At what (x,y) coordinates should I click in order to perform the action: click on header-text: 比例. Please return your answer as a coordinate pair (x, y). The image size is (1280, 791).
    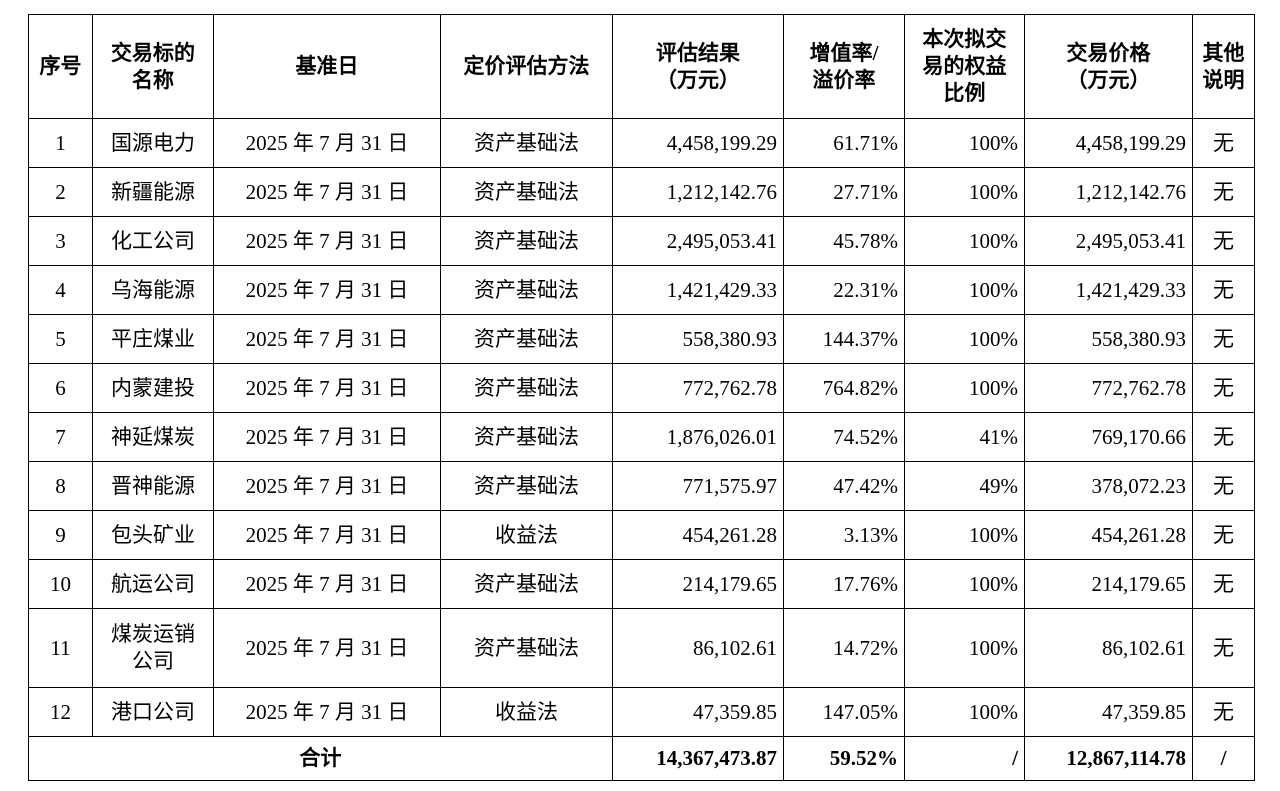
    Looking at the image, I should click on (964, 93).